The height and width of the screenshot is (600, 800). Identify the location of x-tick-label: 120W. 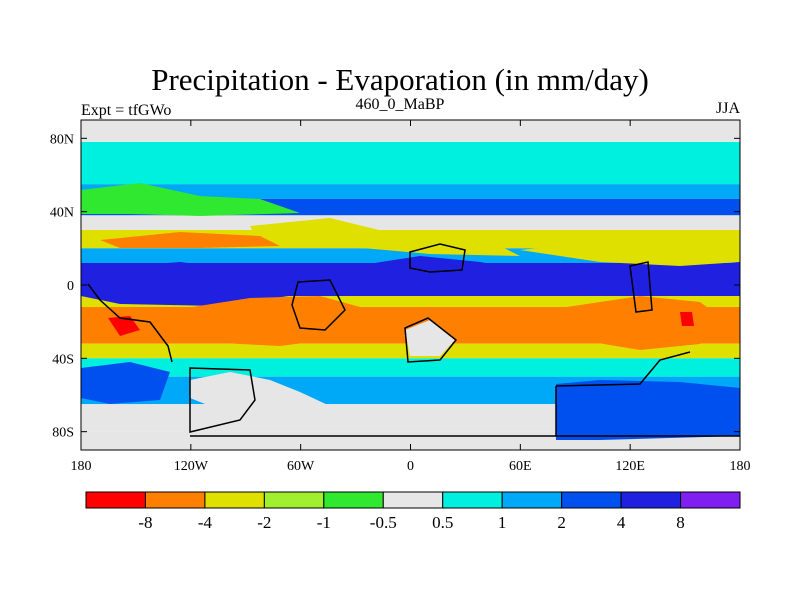
(191, 466).